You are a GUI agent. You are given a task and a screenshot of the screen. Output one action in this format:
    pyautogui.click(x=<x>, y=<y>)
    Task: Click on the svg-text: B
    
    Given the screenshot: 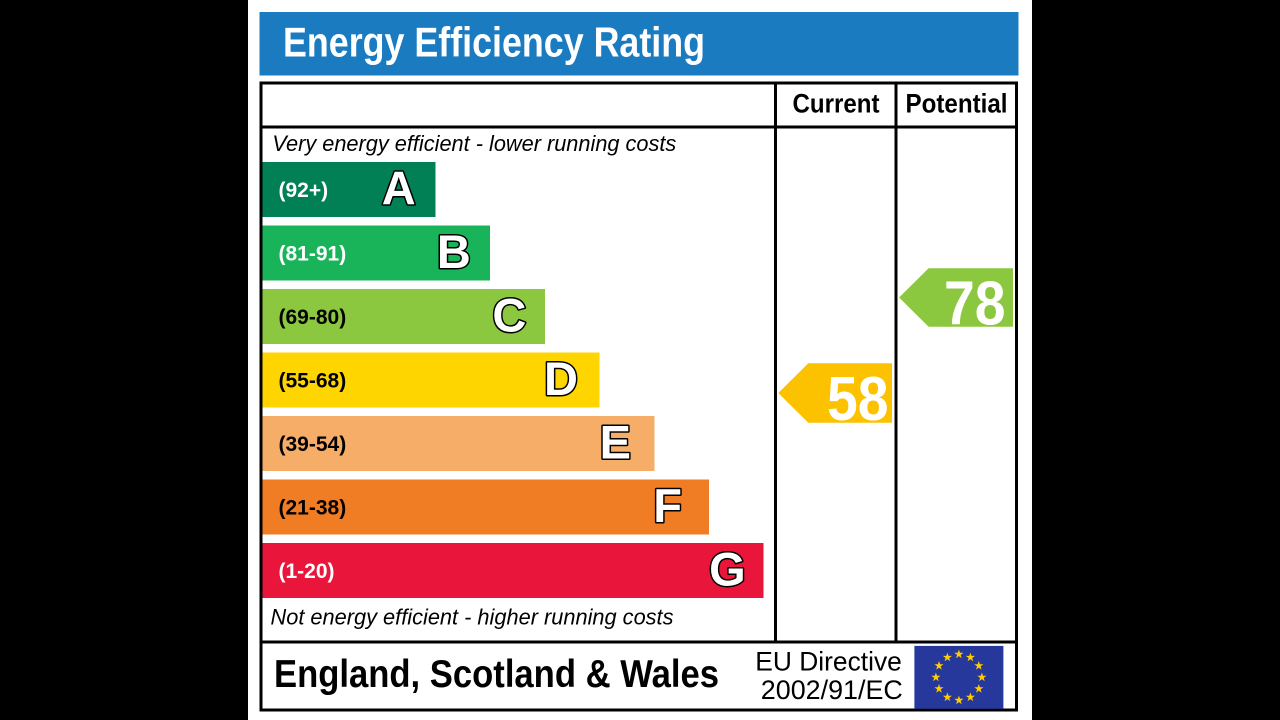 What is the action you would take?
    pyautogui.click(x=454, y=251)
    